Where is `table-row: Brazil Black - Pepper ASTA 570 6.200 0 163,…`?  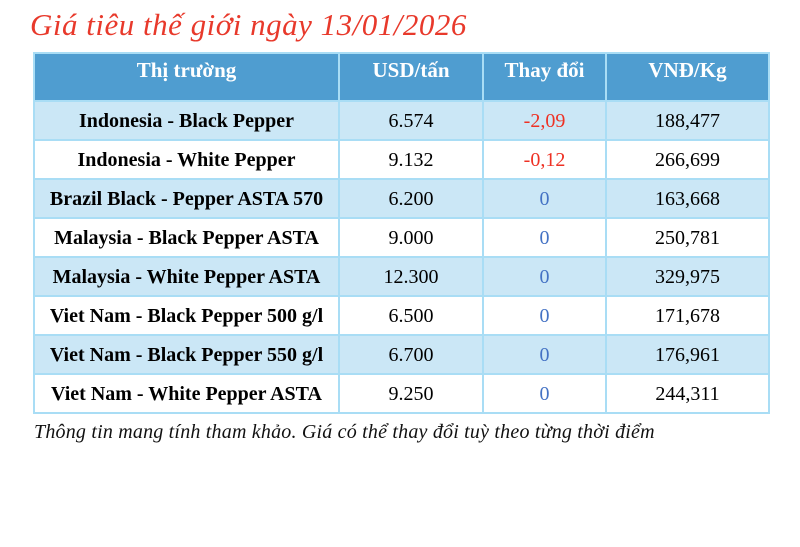
table-row: Brazil Black - Pepper ASTA 570 6.200 0 163,… is located at coordinates (401, 198).